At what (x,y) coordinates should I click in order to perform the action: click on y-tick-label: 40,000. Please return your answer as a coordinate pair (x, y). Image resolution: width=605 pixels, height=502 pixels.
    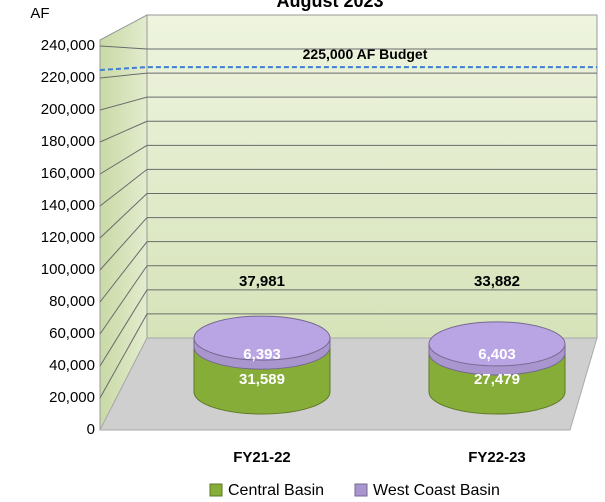
    Looking at the image, I should click on (72, 365).